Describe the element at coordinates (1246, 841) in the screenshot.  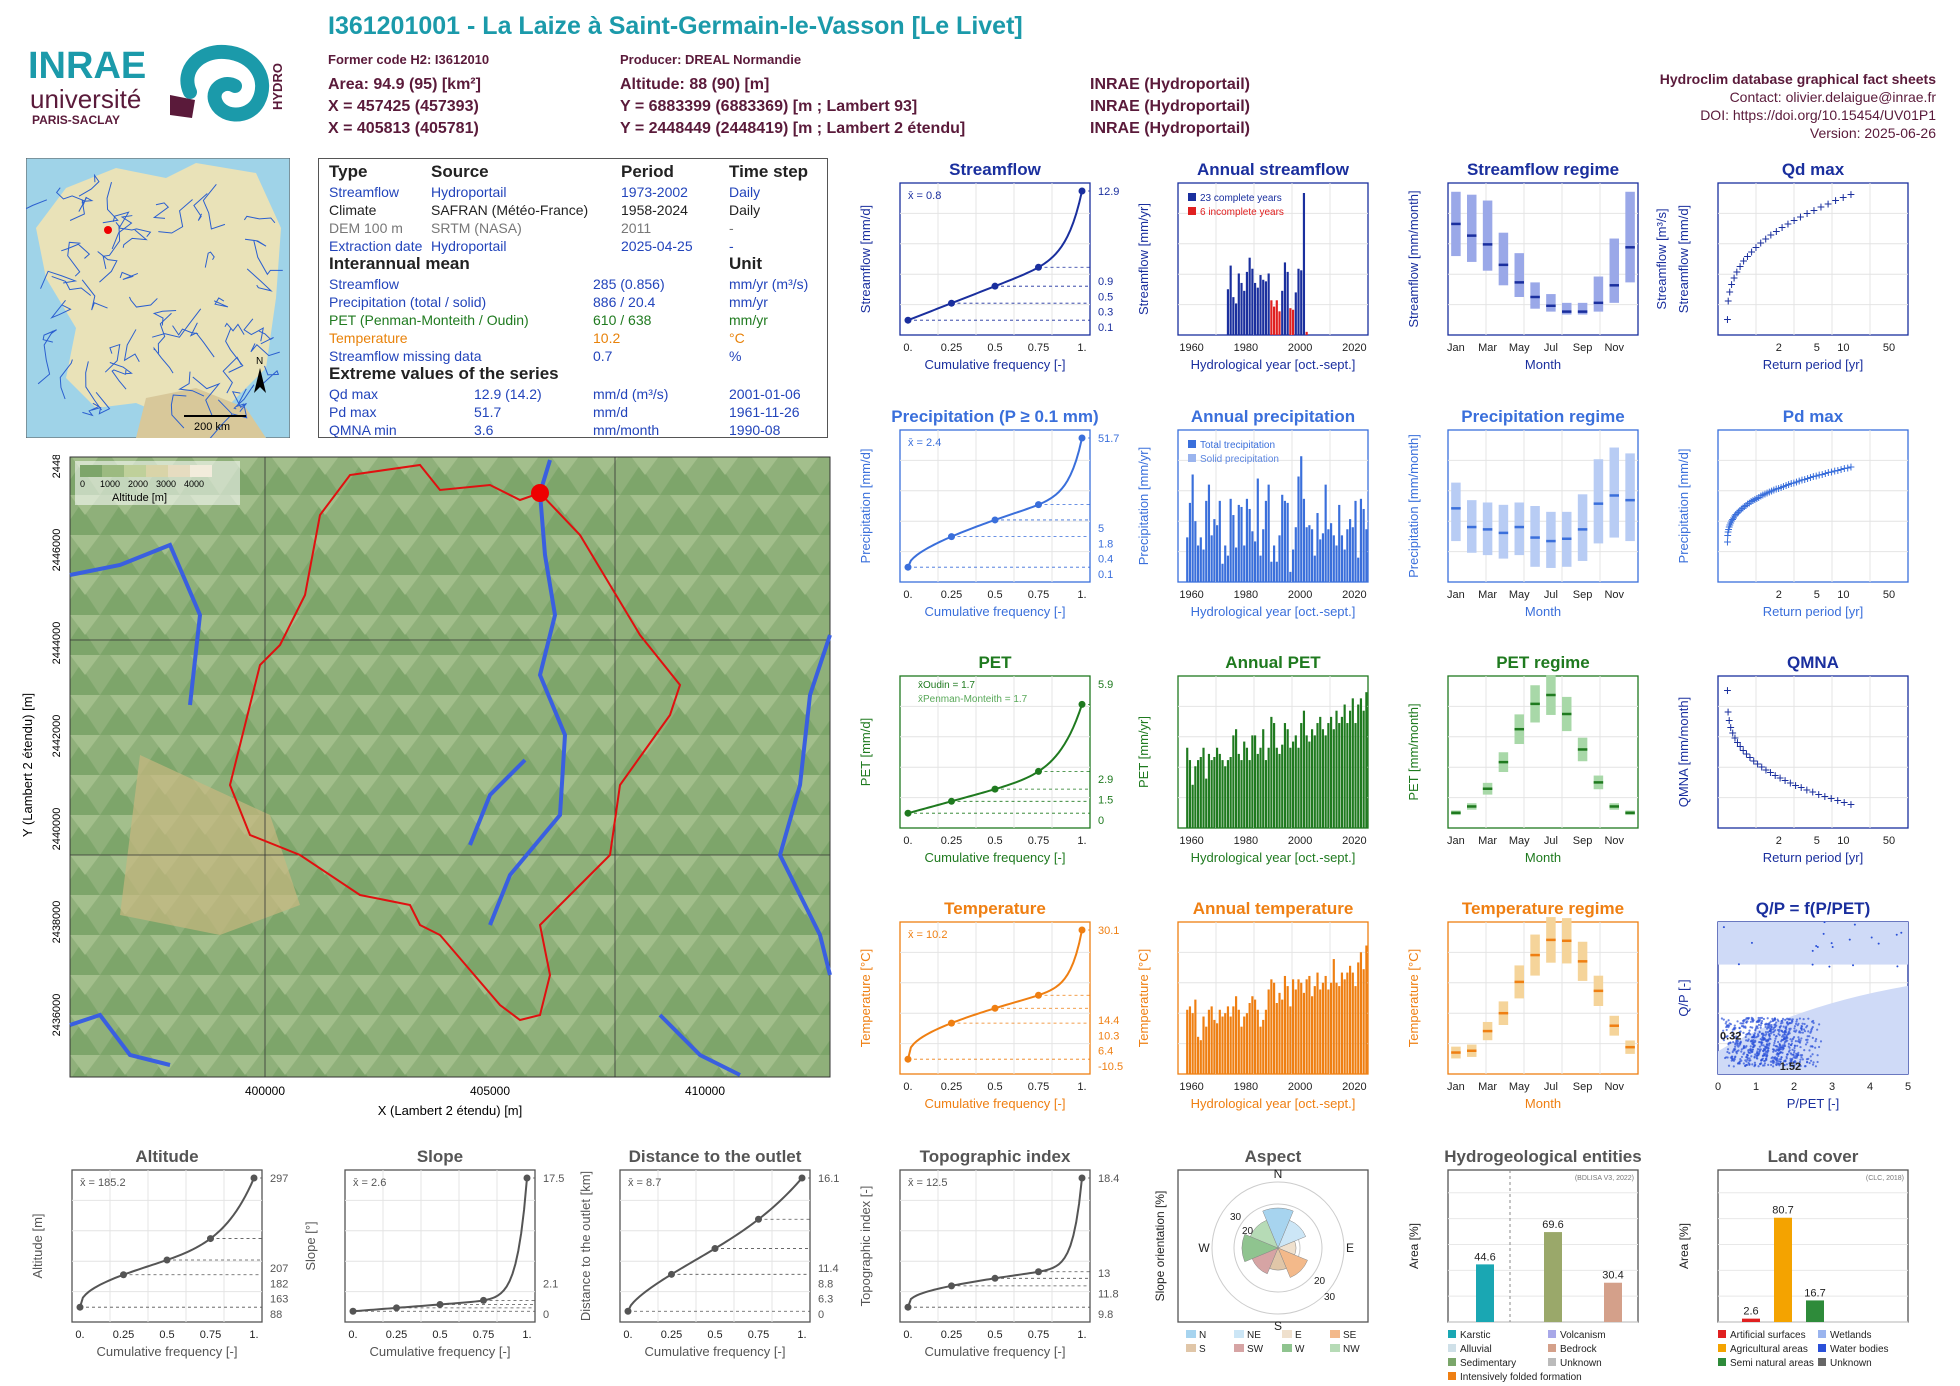
I see `x-tick-label: 1980` at that location.